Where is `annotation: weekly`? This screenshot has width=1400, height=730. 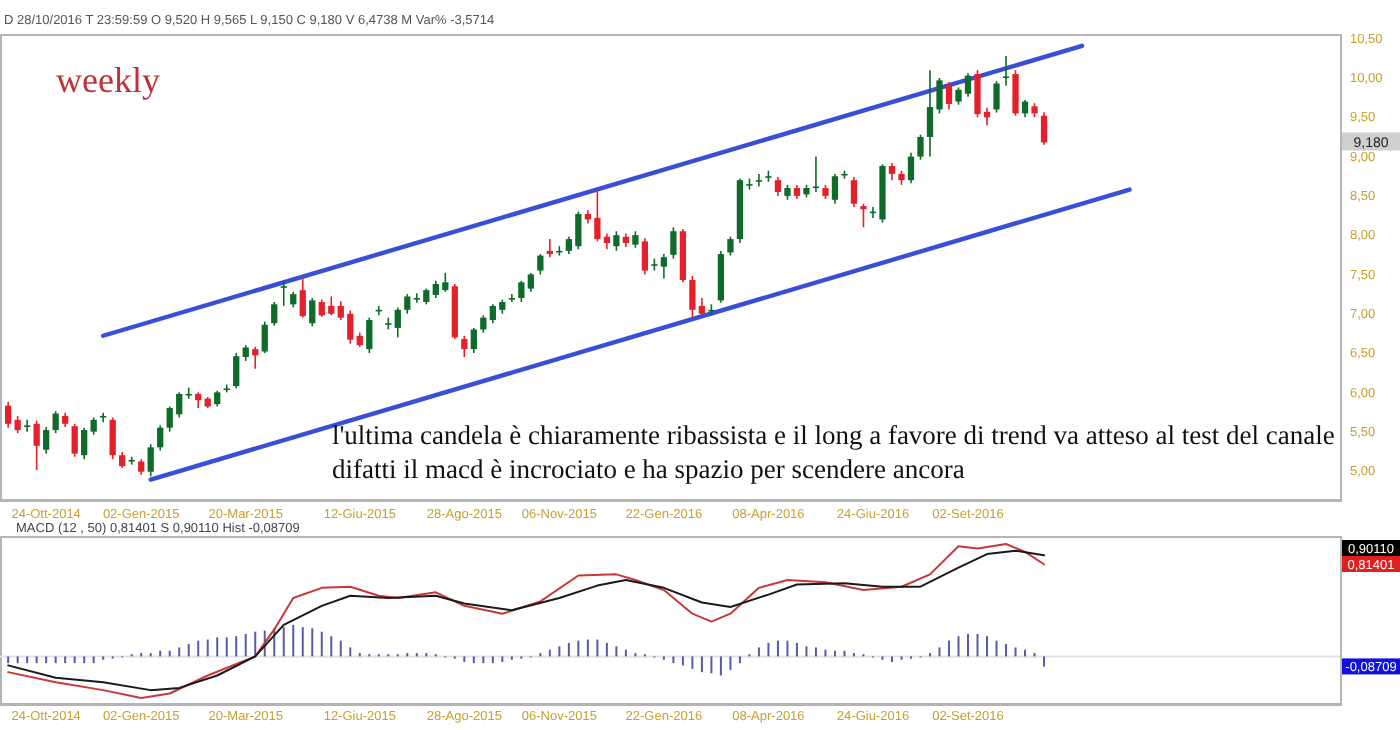 annotation: weekly is located at coordinates (108, 80).